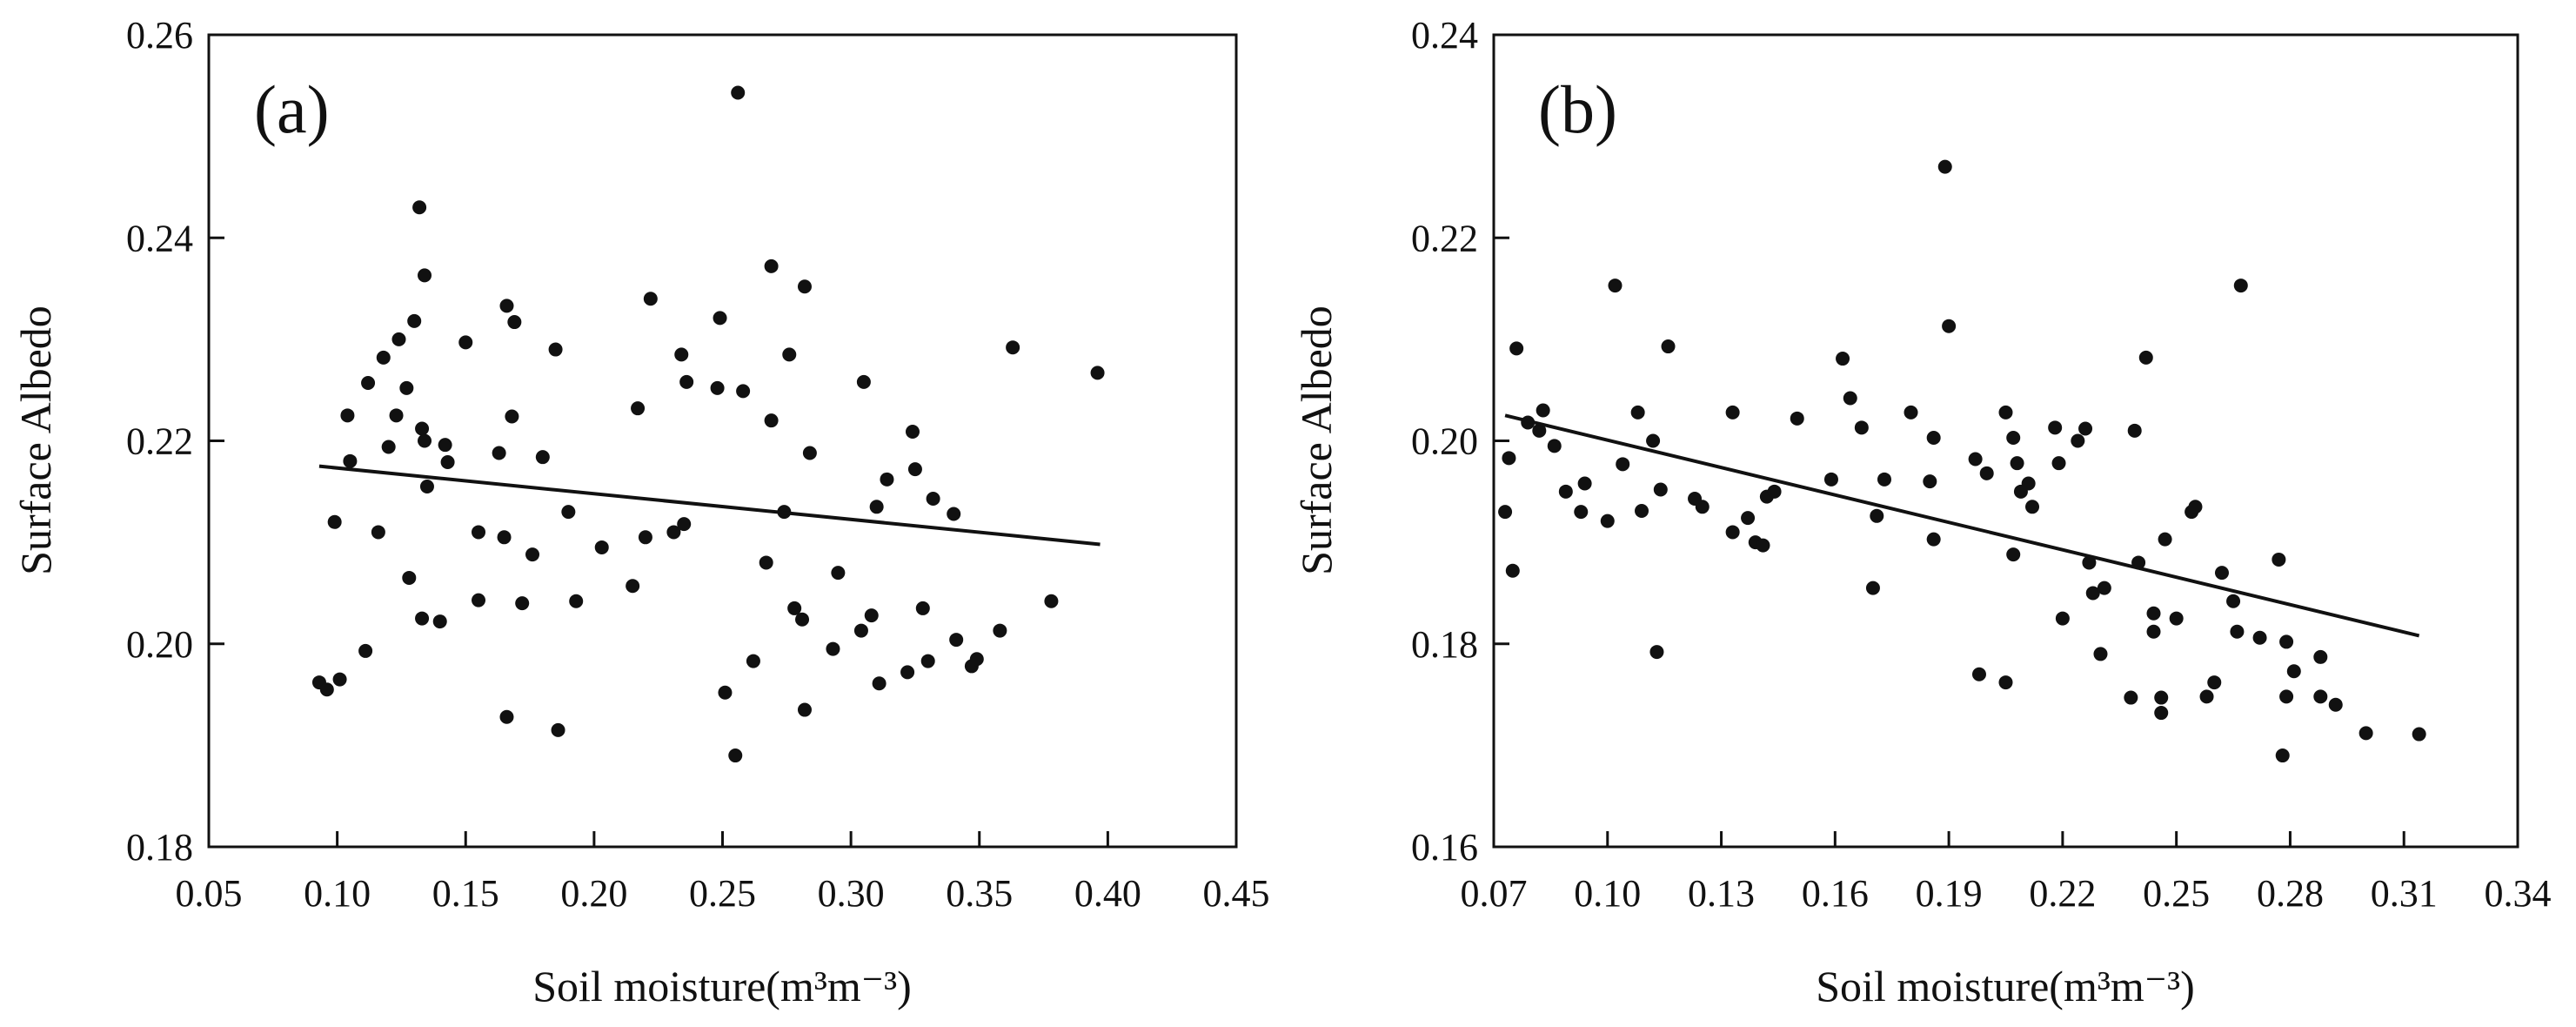 The image size is (2576, 1027). Describe the element at coordinates (1107, 893) in the screenshot. I see `panel-a-x-tick-label: 0.40` at that location.